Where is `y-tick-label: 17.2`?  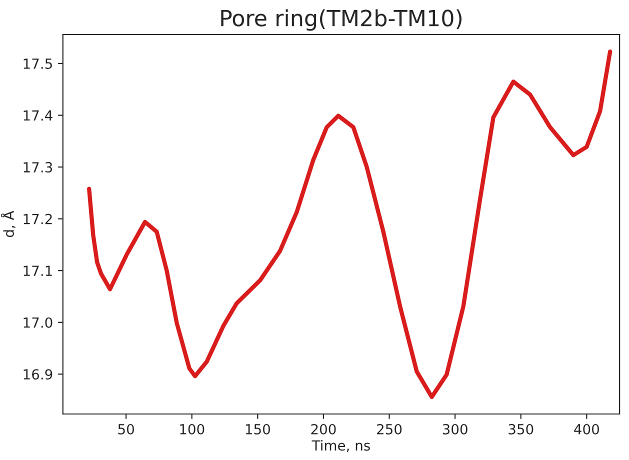 y-tick-label: 17.2 is located at coordinates (38, 219).